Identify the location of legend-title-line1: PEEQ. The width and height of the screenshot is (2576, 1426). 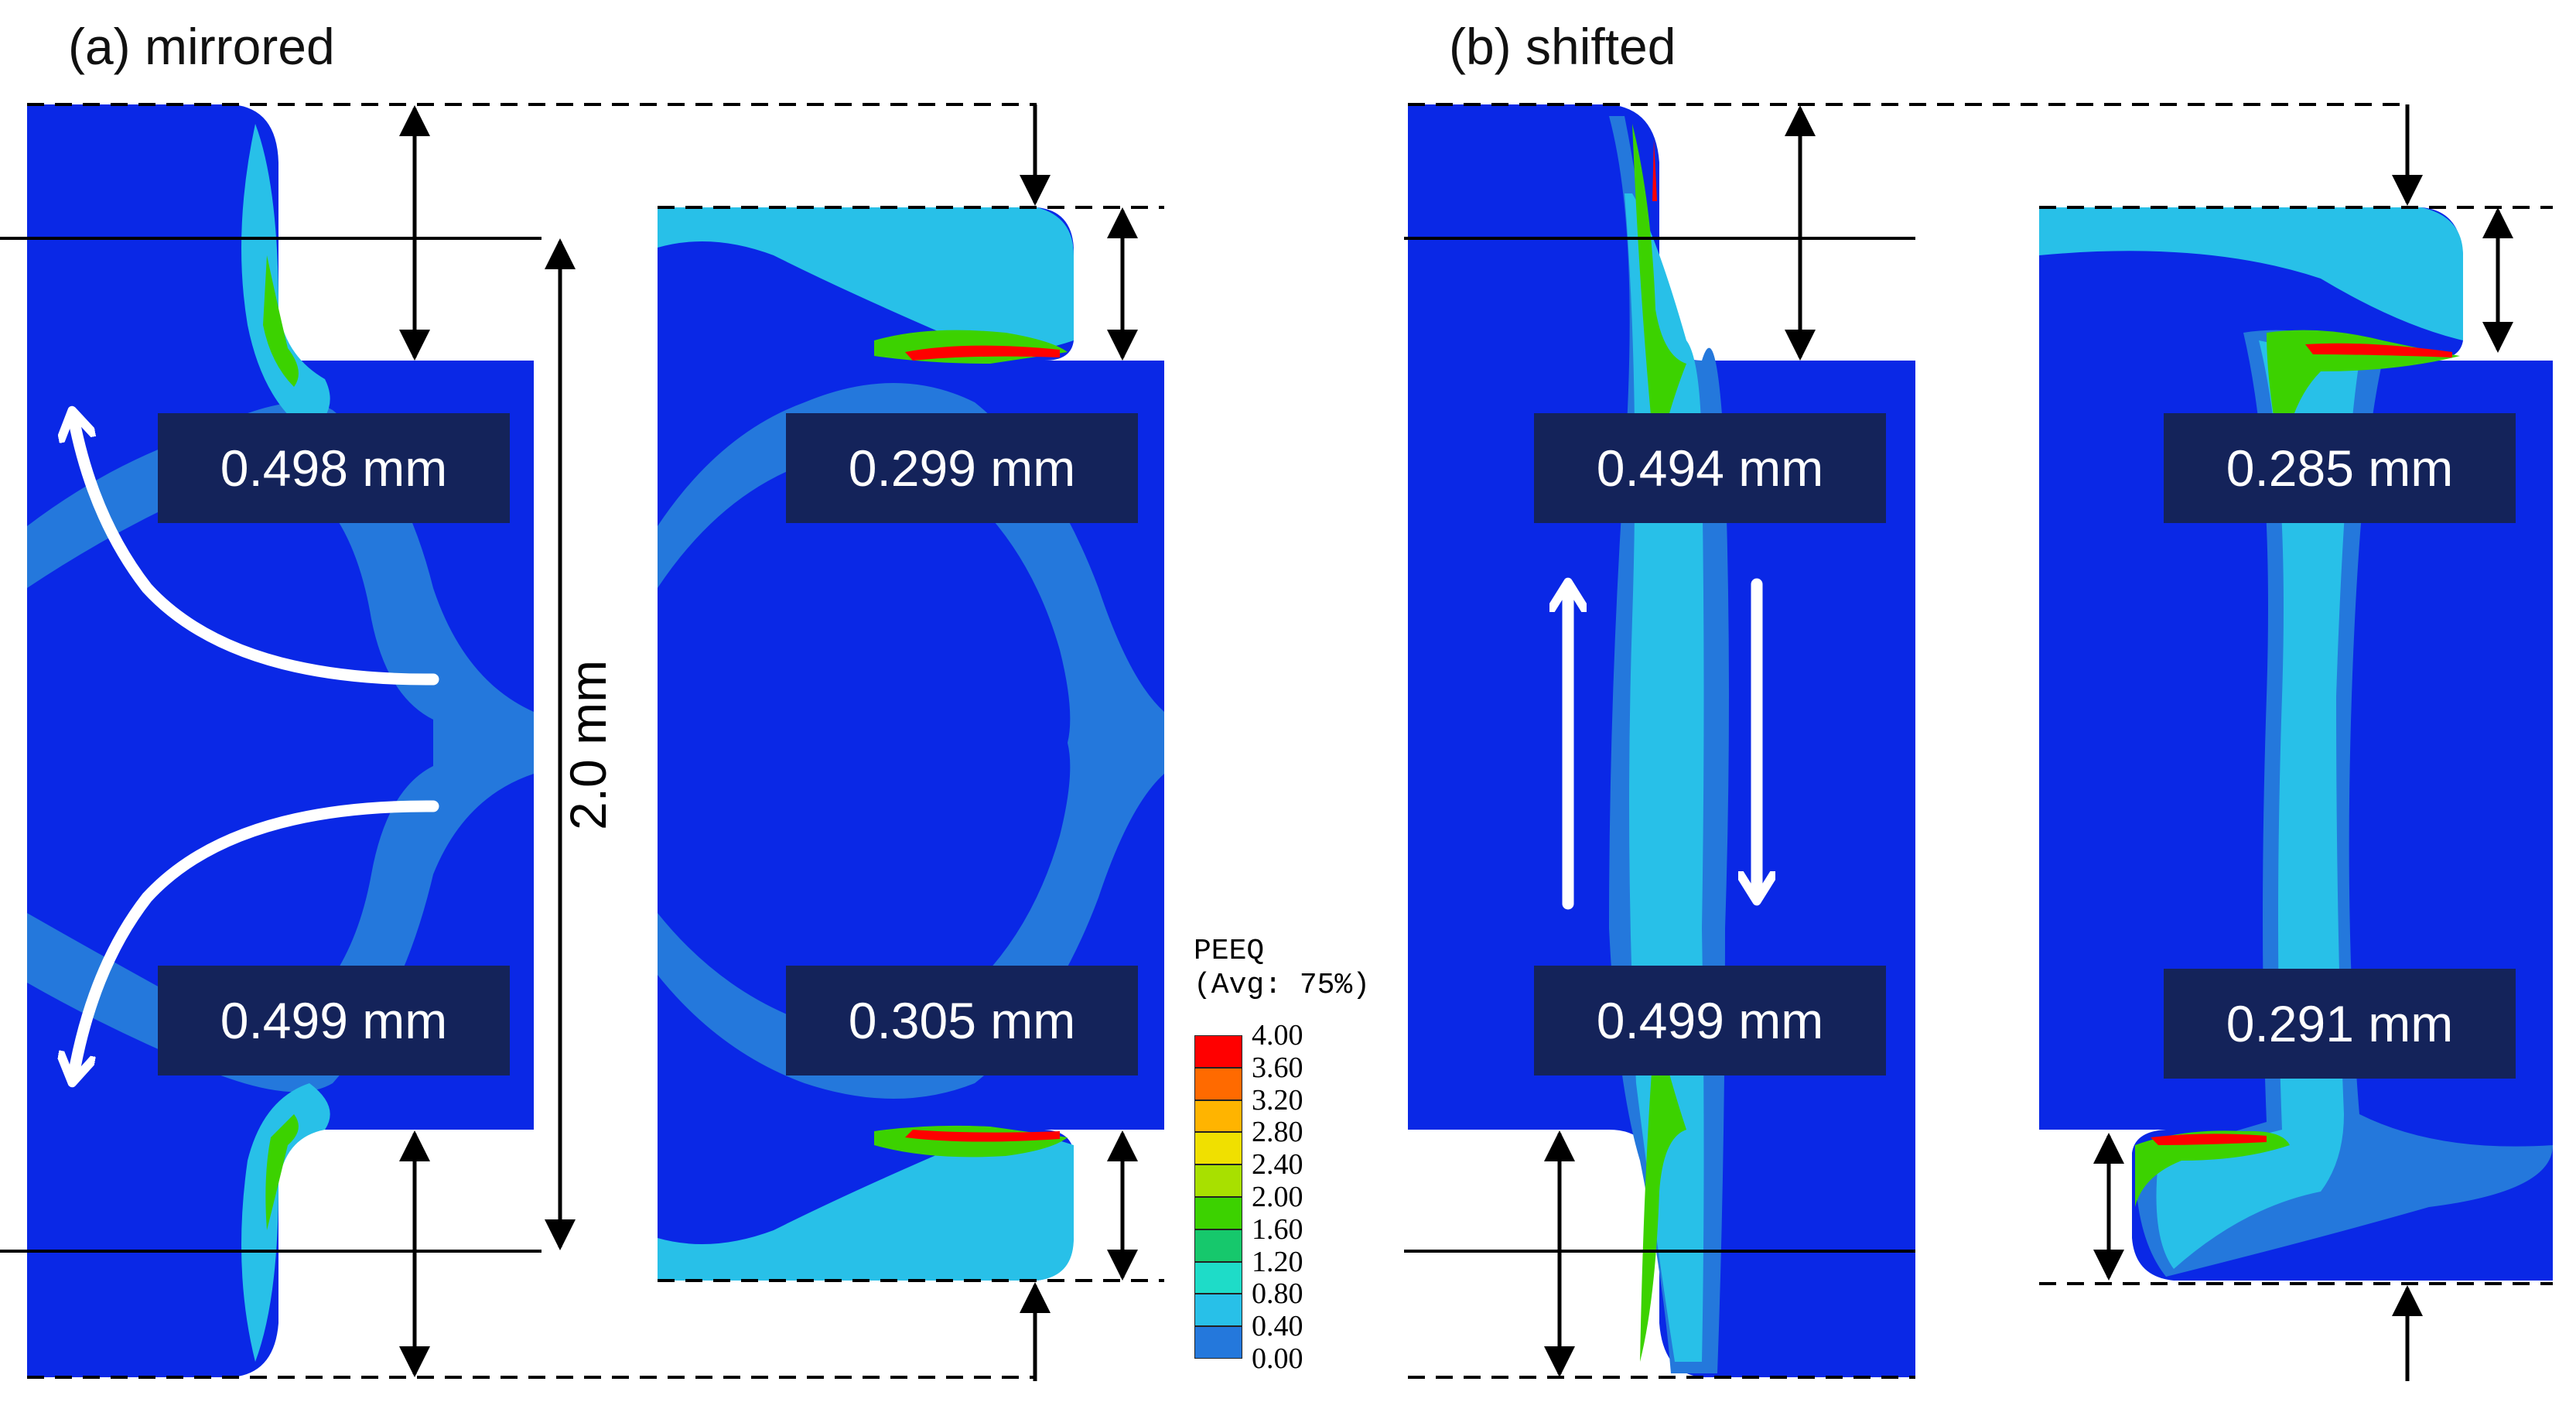
(1229, 951).